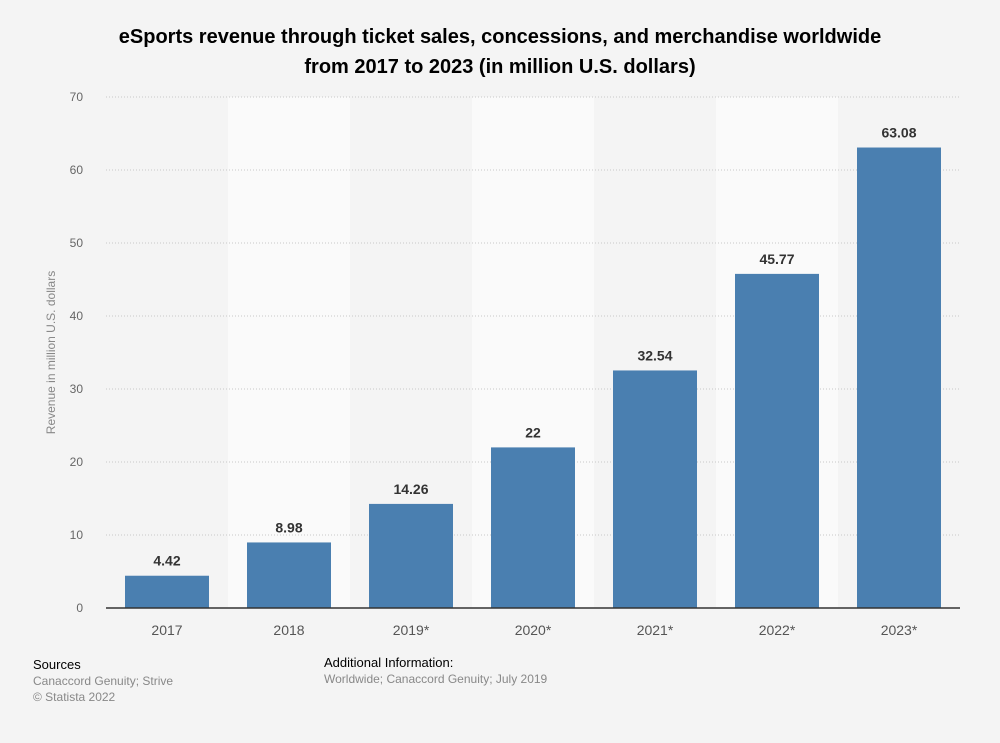 The width and height of the screenshot is (1000, 743). What do you see at coordinates (57, 664) in the screenshot?
I see `sources-heading: Sources` at bounding box center [57, 664].